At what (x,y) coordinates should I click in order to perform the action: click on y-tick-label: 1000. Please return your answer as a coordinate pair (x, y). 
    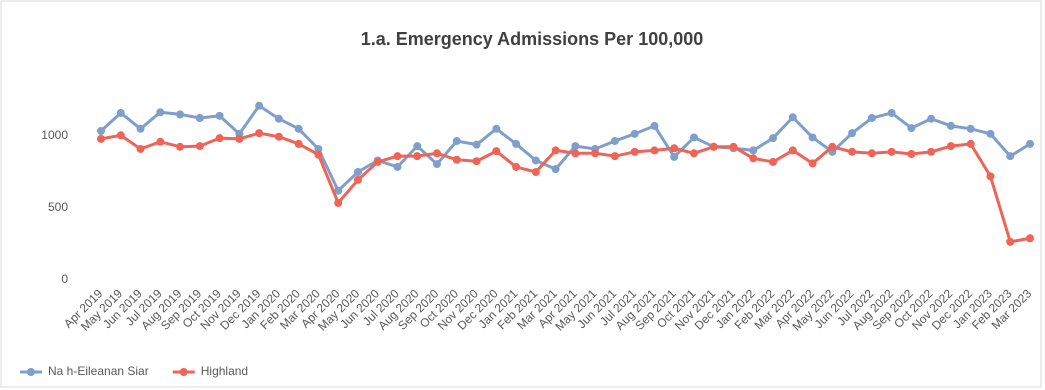
    Looking at the image, I should click on (54, 135).